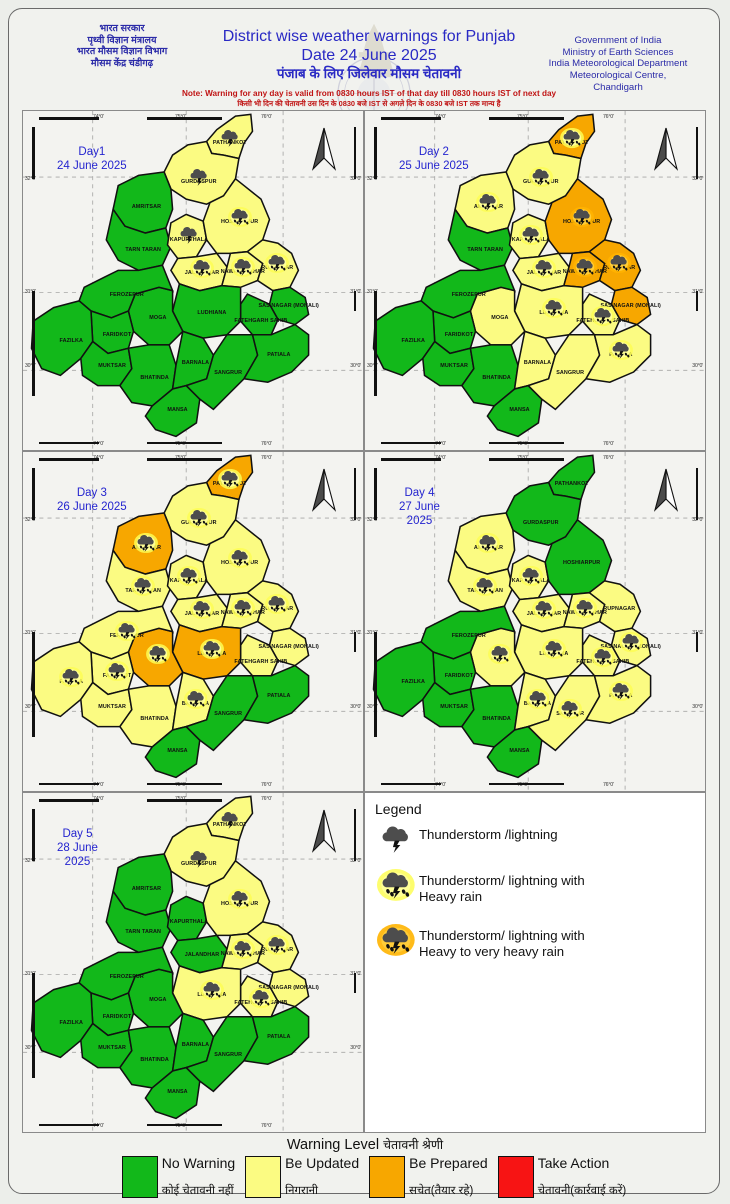  I want to click on district-label: JALANDHAR, so click(202, 955).